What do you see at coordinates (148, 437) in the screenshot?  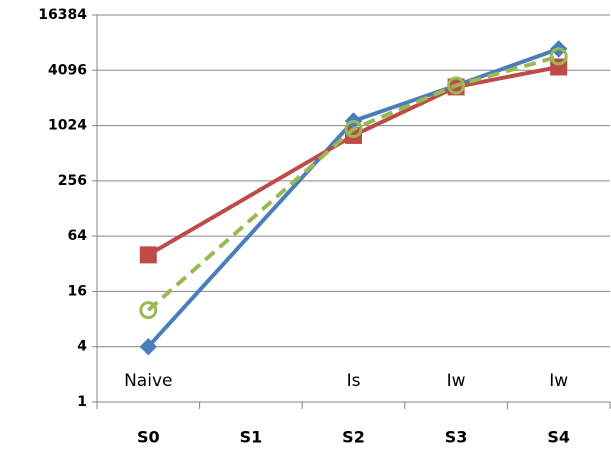 I see `x-tick-label: S0` at bounding box center [148, 437].